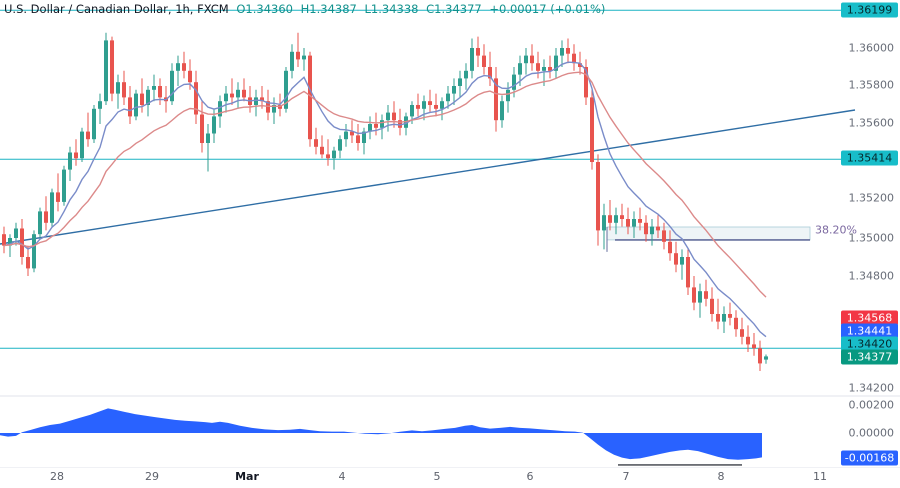  What do you see at coordinates (454, 9) in the screenshot?
I see `ohlc-close: C1.34377` at bounding box center [454, 9].